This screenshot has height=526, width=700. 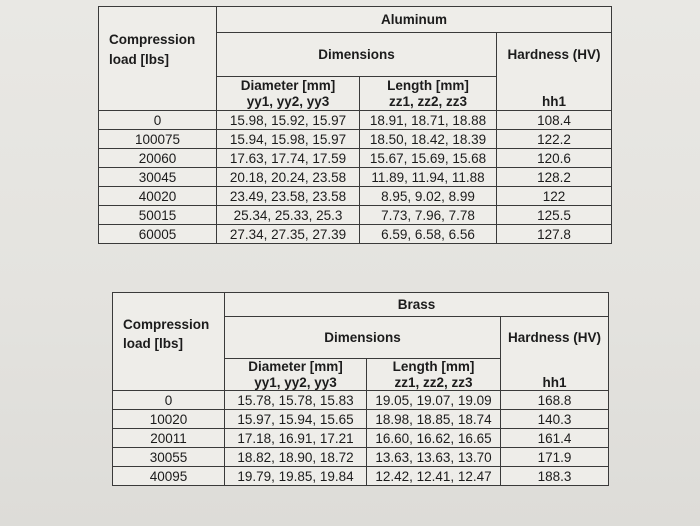 I want to click on load-cell: 50015, so click(x=157, y=215).